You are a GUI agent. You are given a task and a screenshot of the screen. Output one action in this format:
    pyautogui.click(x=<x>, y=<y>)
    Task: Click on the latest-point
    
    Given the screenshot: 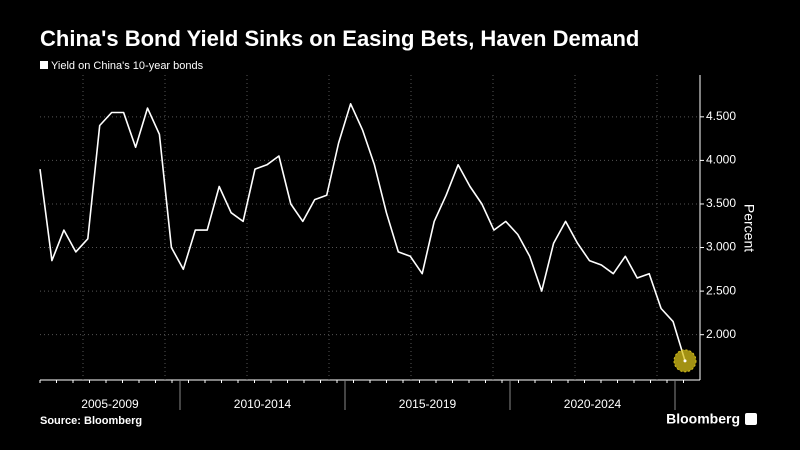 What is the action you would take?
    pyautogui.click(x=685, y=361)
    